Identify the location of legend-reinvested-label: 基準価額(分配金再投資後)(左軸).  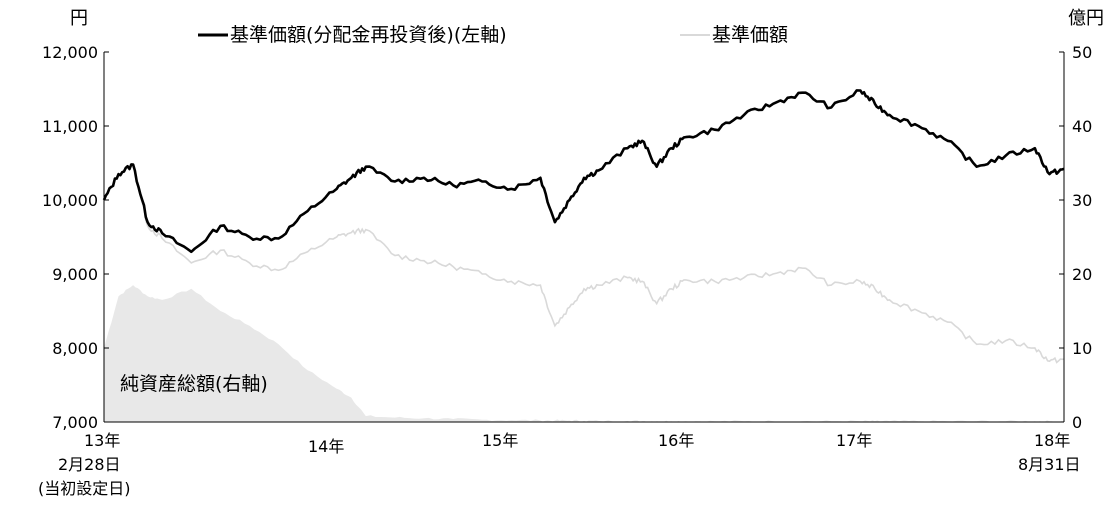
(368, 35).